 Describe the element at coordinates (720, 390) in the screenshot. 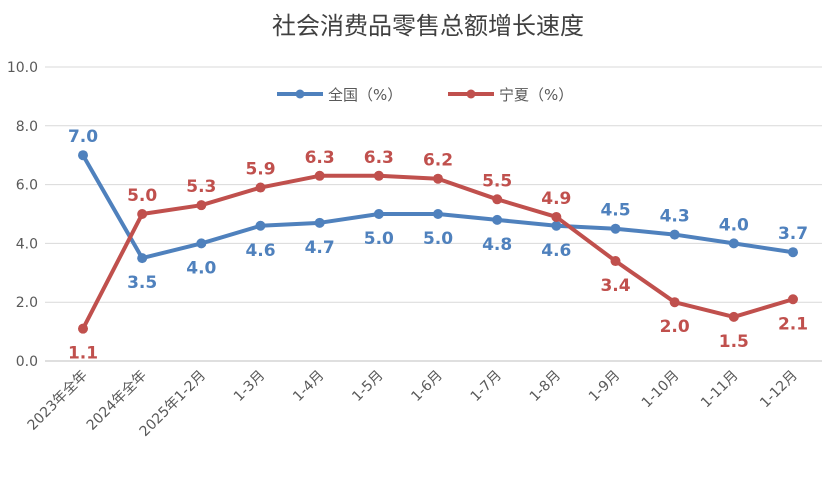

I see `x-tick-label: 1-11月` at that location.